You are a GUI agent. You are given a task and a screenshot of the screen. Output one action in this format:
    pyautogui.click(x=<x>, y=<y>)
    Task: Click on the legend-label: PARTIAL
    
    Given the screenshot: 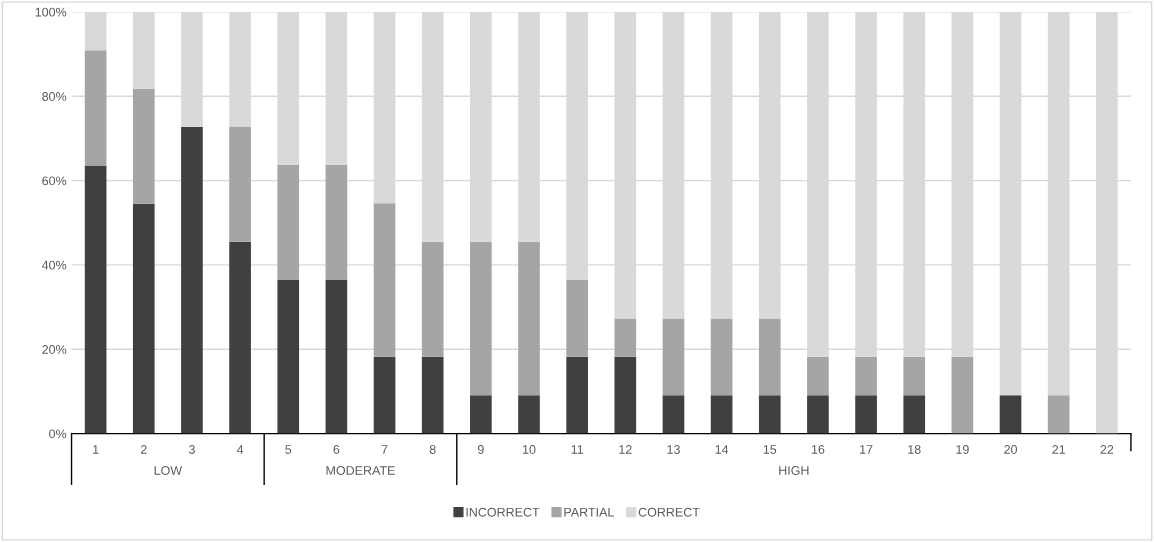 What is the action you would take?
    pyautogui.click(x=589, y=512)
    